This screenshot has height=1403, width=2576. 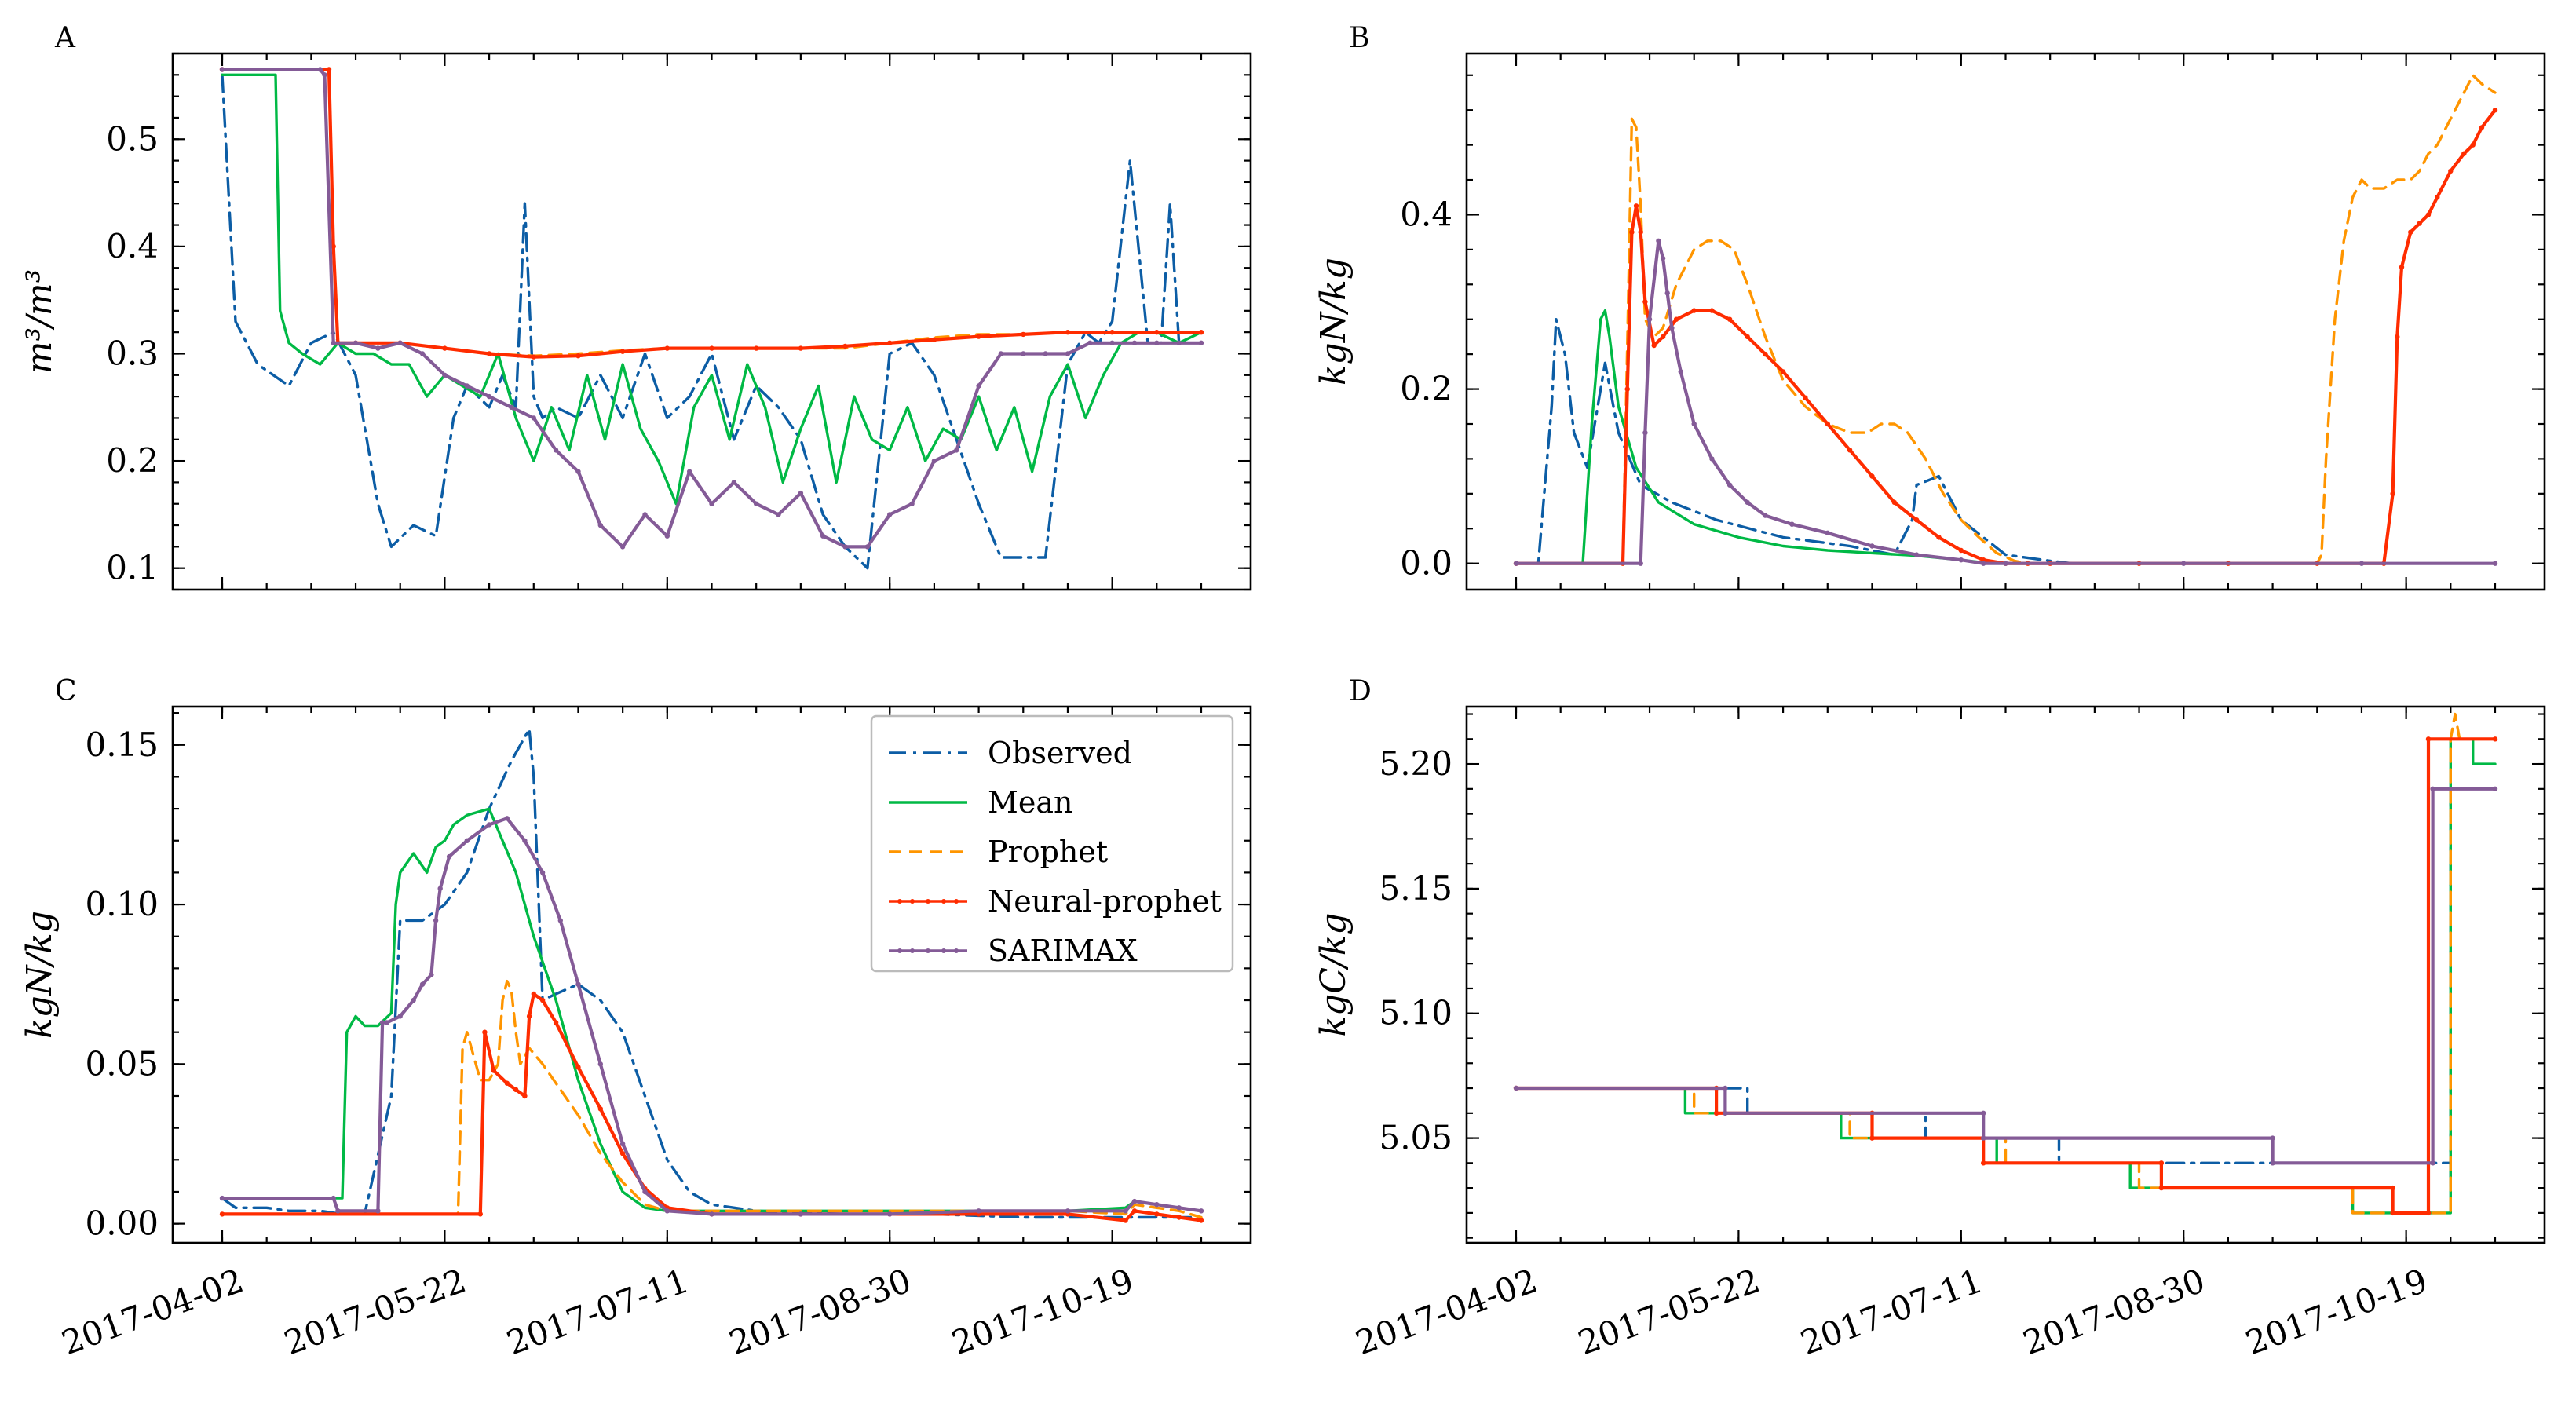 What do you see at coordinates (712, 289) in the screenshot?
I see `series-mean-a` at bounding box center [712, 289].